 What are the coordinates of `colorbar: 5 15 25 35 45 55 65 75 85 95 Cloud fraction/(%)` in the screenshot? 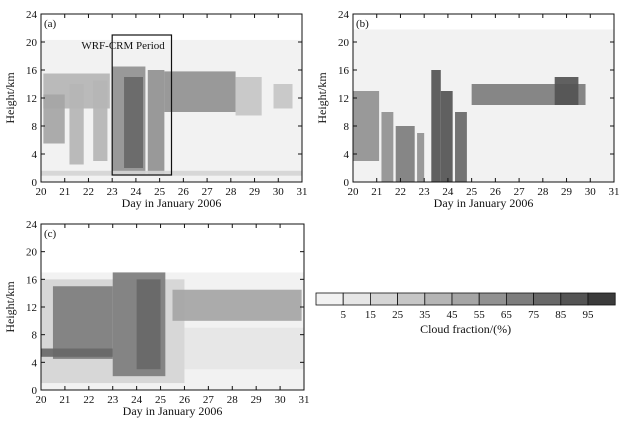 It's located at (465, 314).